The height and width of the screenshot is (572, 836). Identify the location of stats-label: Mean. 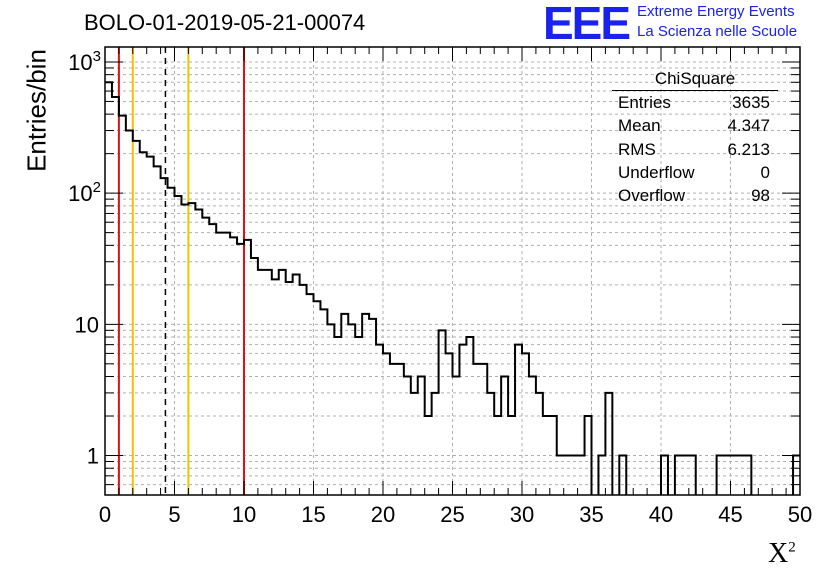
(639, 126).